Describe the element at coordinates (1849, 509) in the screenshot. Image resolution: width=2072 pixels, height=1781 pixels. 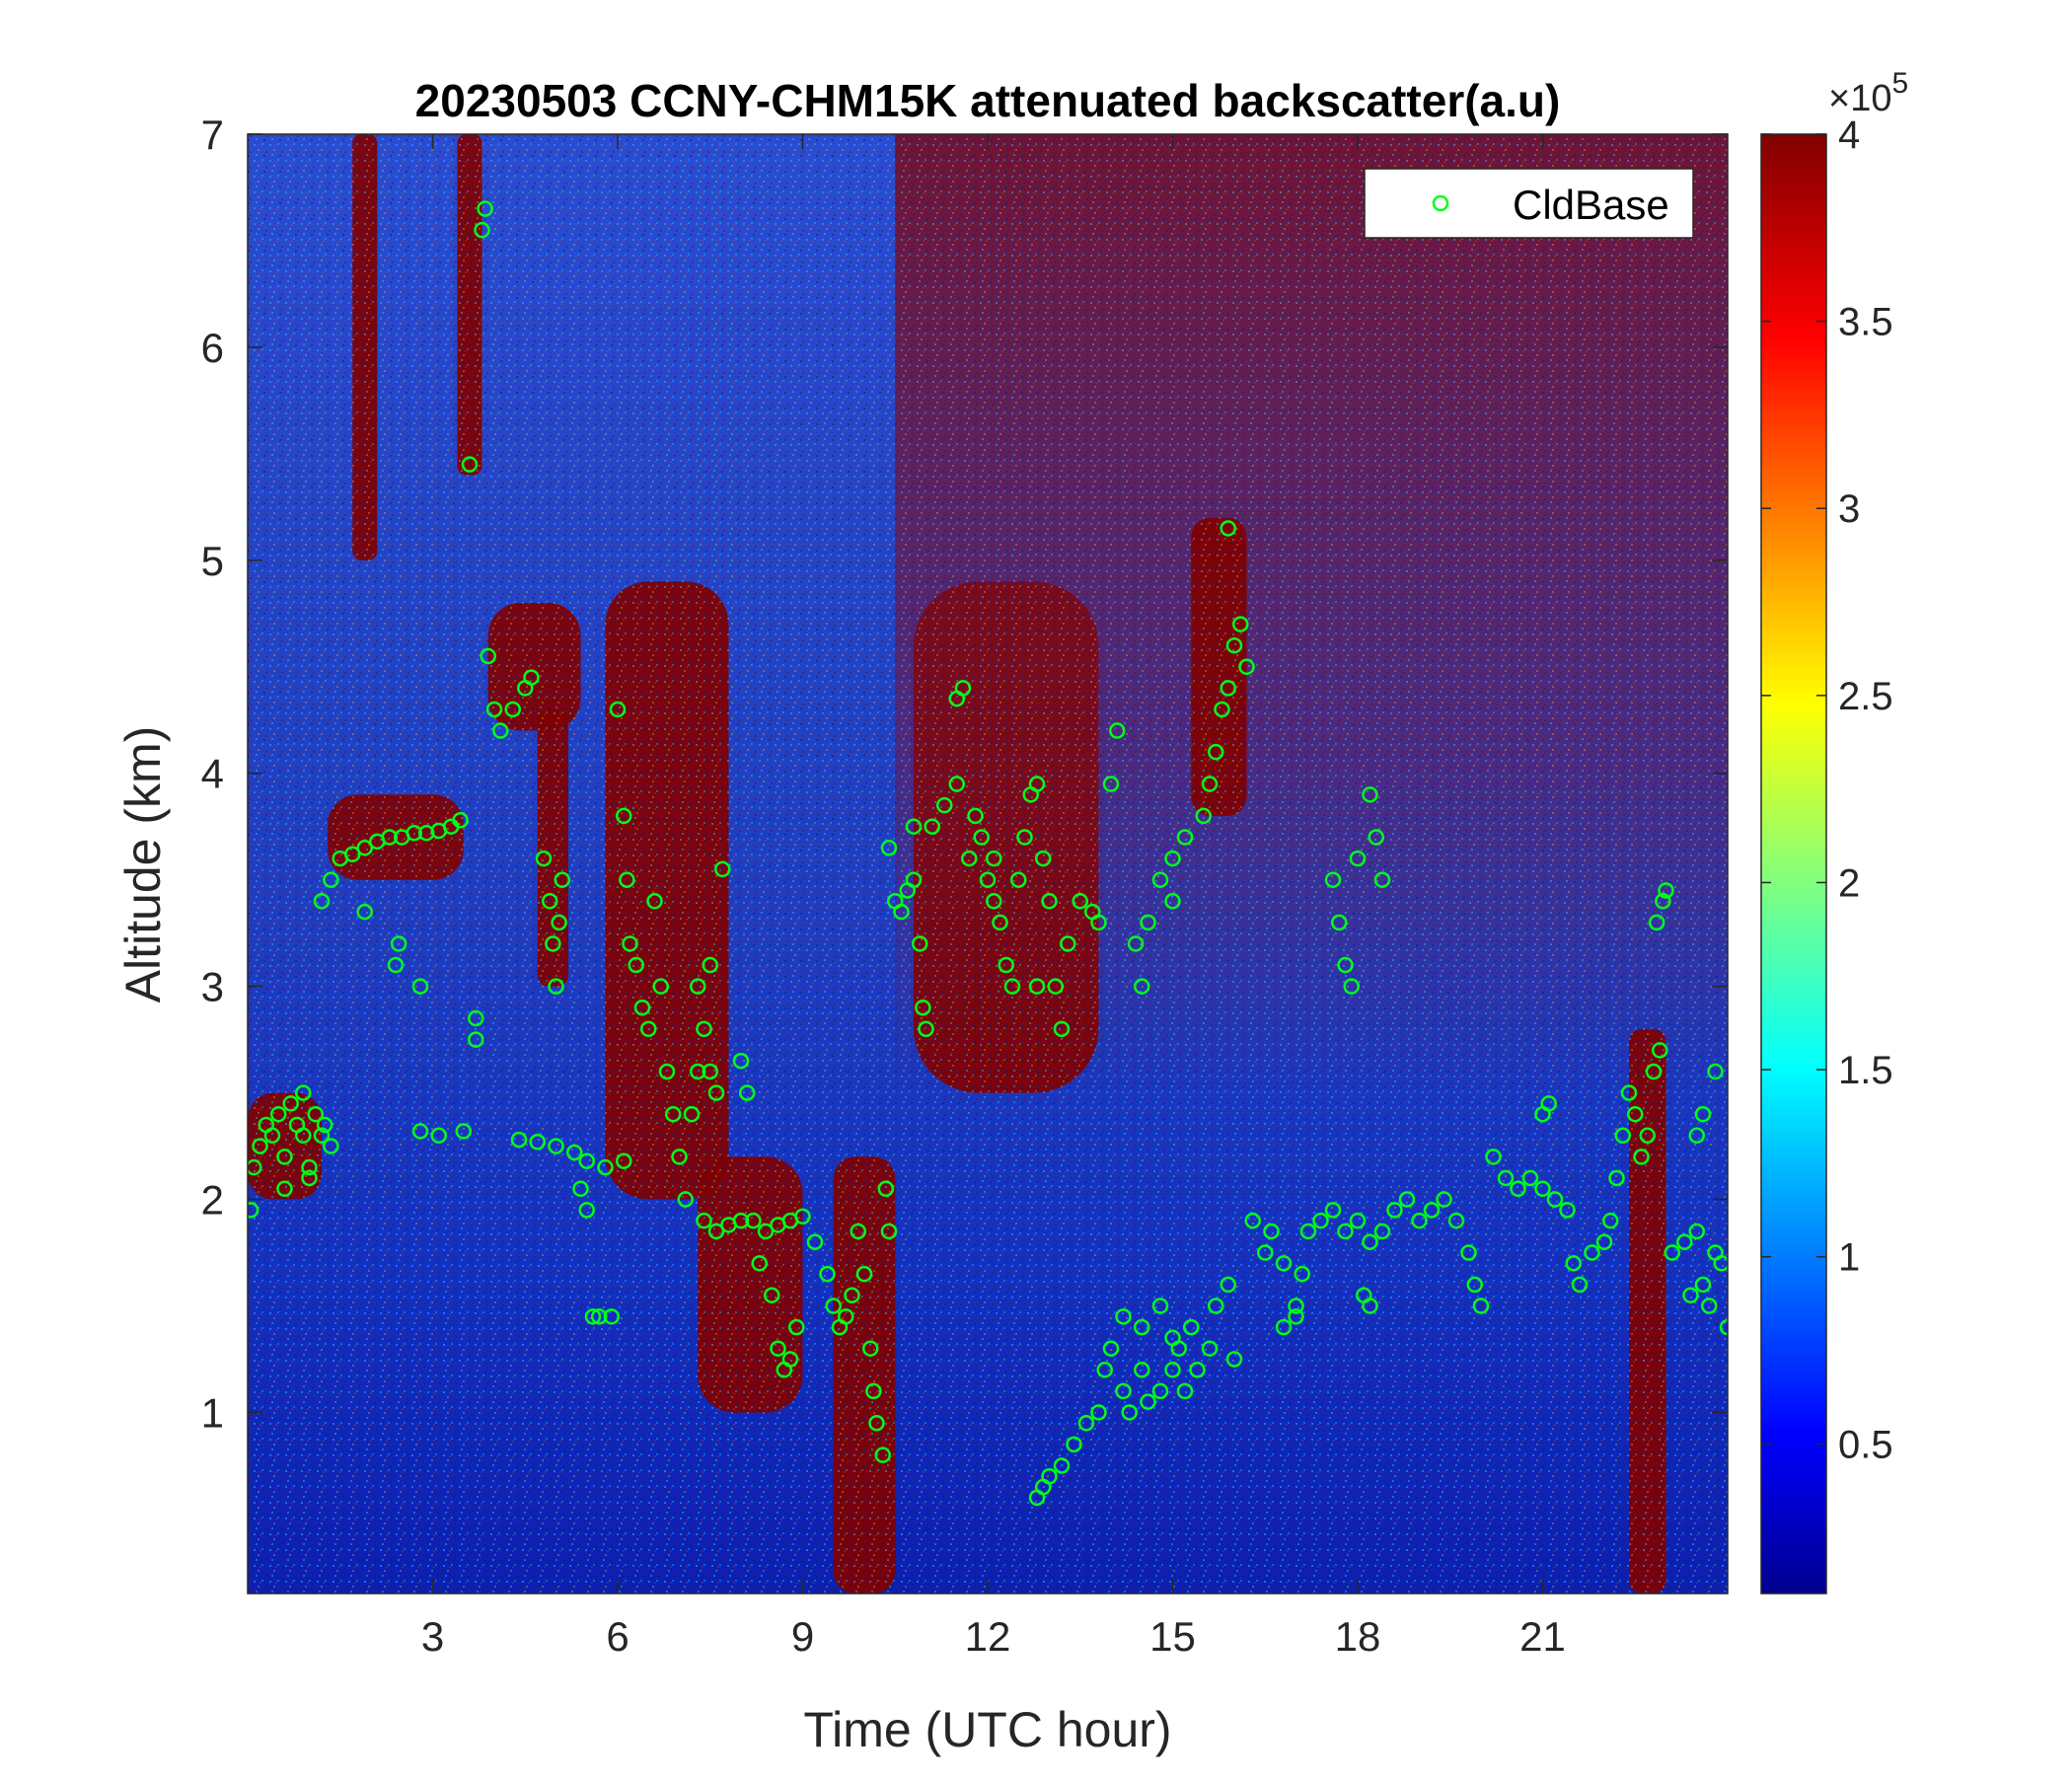
I see `colorbar-tick-label-5: 3` at that location.